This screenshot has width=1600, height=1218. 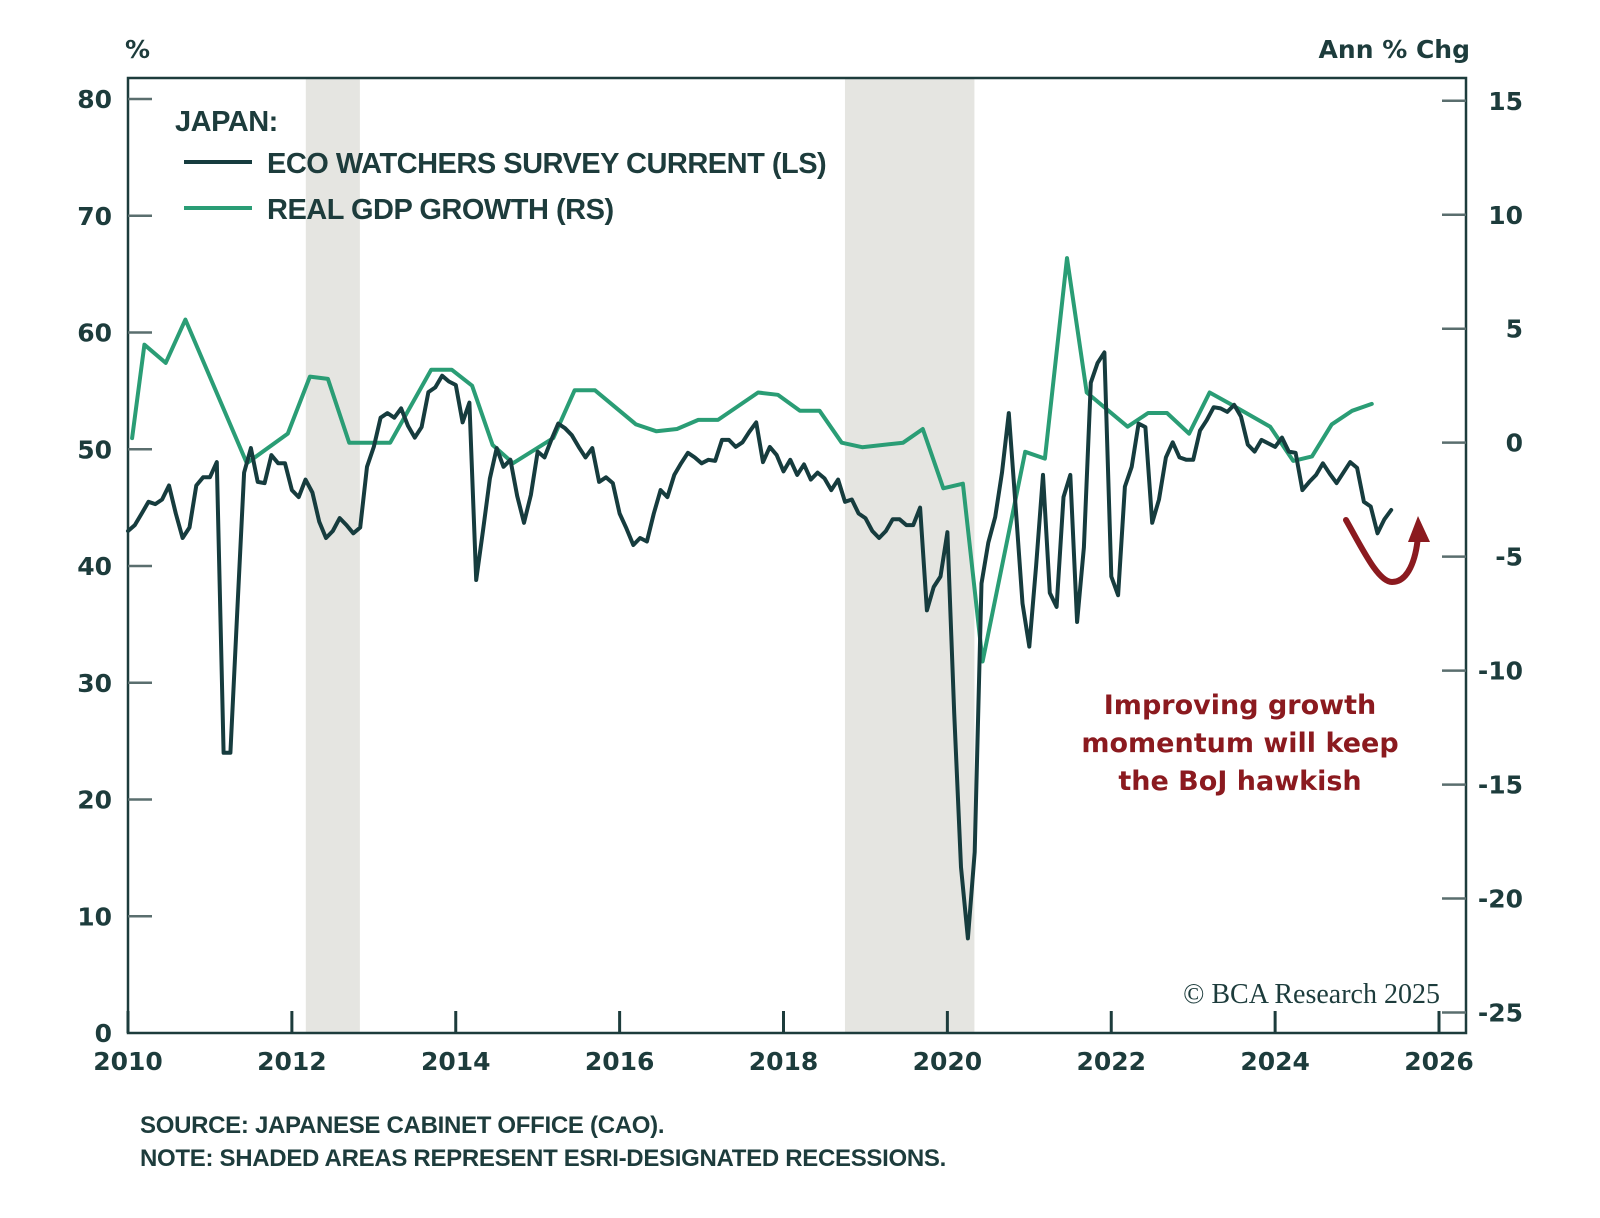 What do you see at coordinates (103, 1033) in the screenshot?
I see `left-tick-label: 0` at bounding box center [103, 1033].